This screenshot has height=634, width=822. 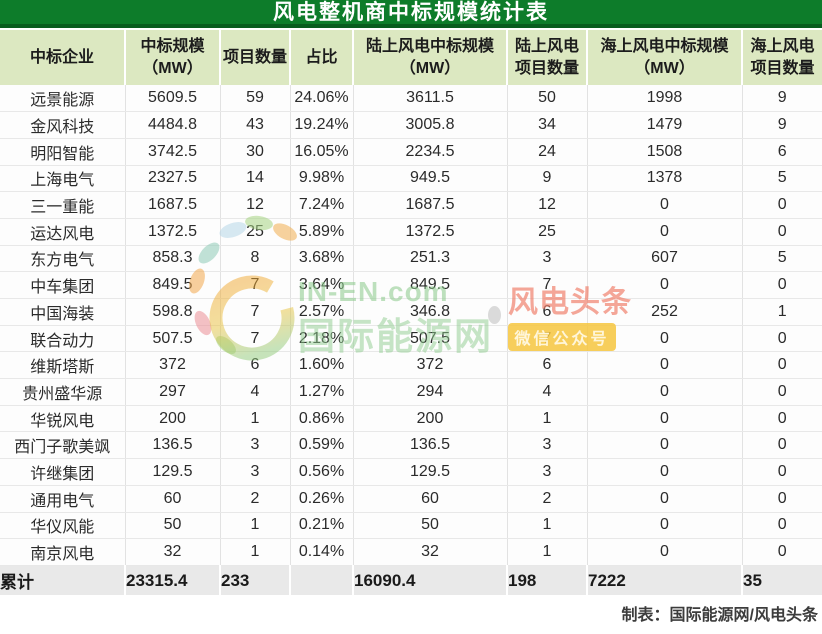 I want to click on column-header: 占比, so click(x=321, y=56).